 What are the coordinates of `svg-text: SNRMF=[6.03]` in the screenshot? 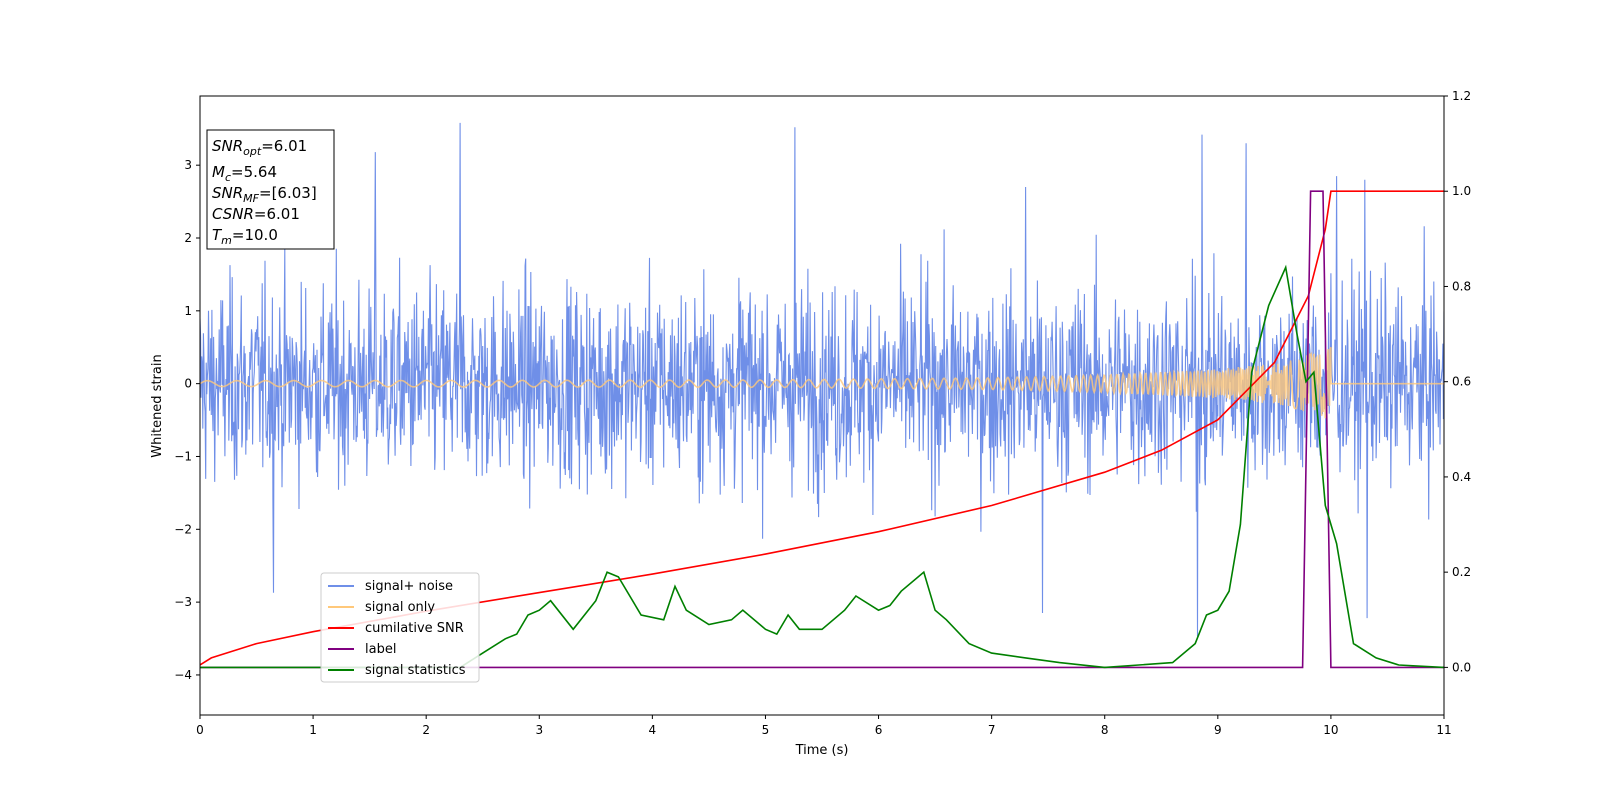 It's located at (264, 194).